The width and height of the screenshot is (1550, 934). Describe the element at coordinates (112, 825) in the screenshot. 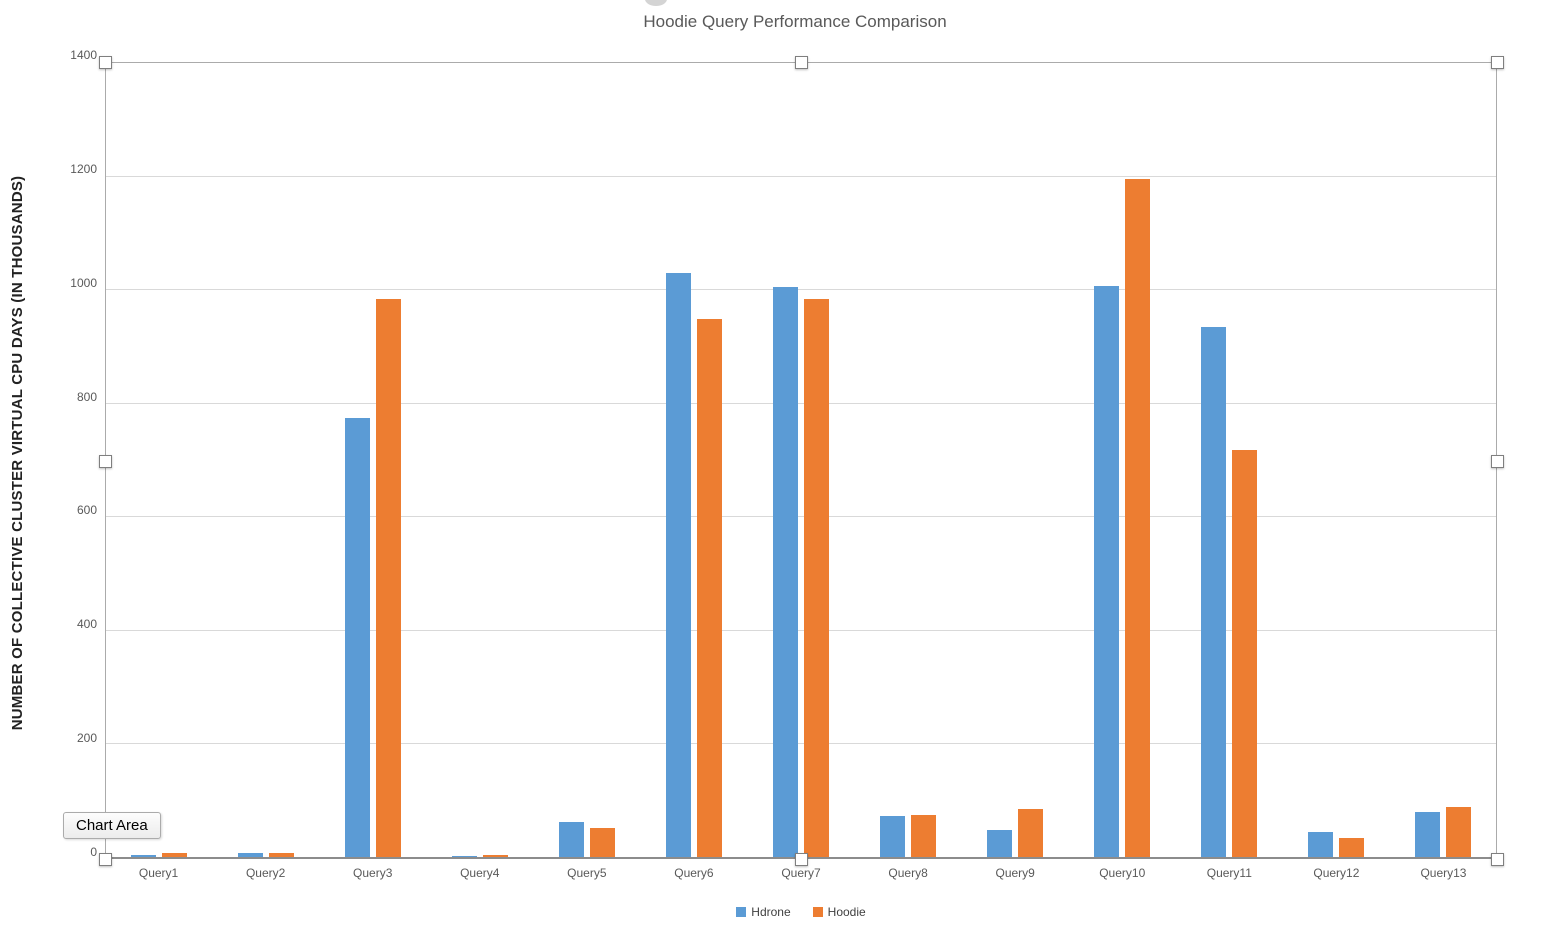

I see `chart-area-tooltip: Chart Area` at that location.